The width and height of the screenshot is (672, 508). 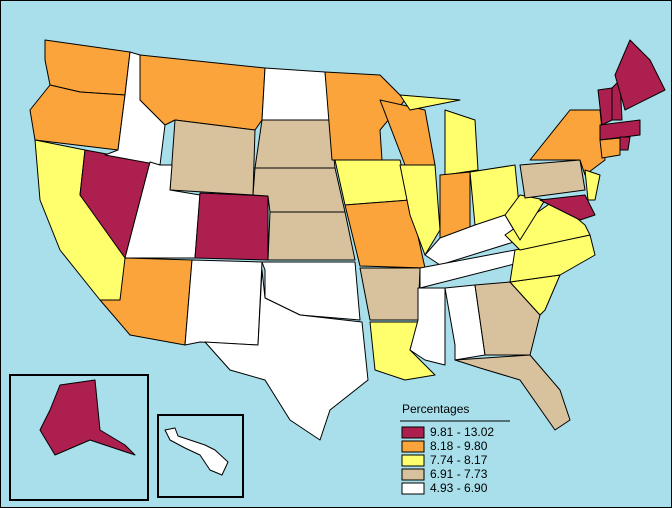 What do you see at coordinates (459, 446) in the screenshot?
I see `legend-label: 8.18 - 9.80` at bounding box center [459, 446].